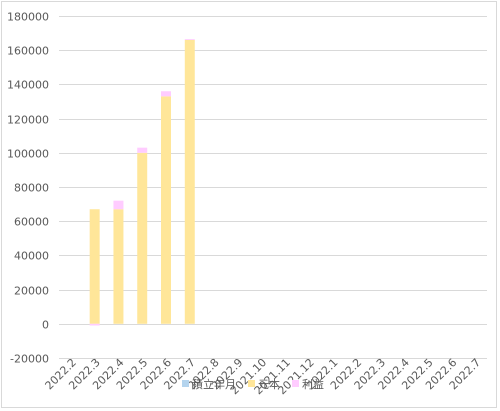 This screenshot has height=411, width=500. I want to click on y-tick-label-6: 100000, so click(28, 154).